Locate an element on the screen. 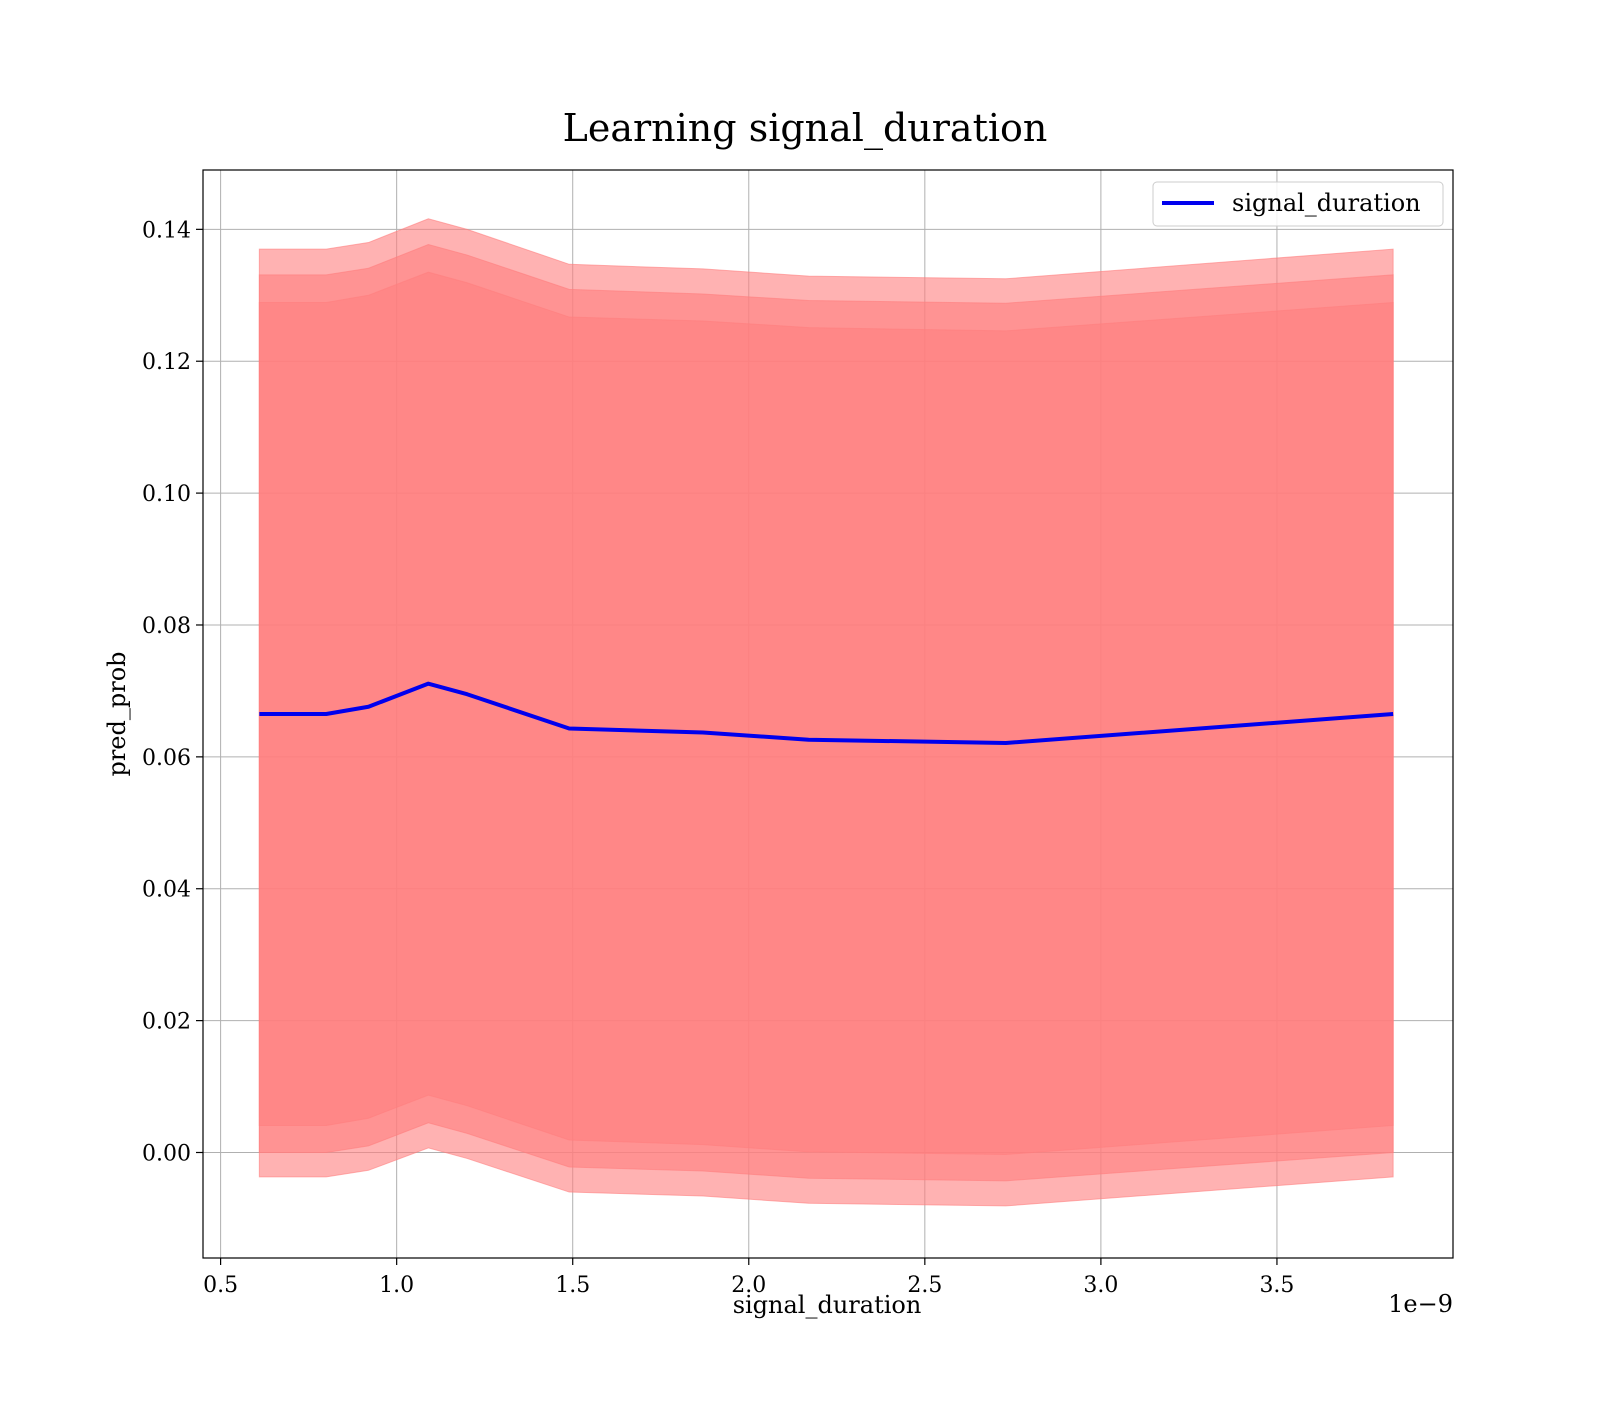 This screenshot has height=1404, width=1600. legend-box is located at coordinates (1298, 204).